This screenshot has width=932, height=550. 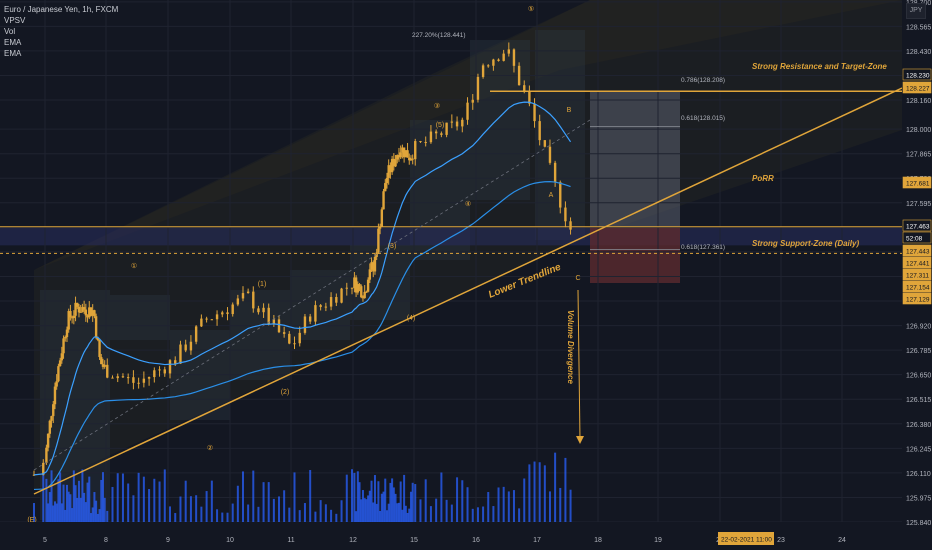 What do you see at coordinates (262, 284) in the screenshot?
I see `wave-label: (1)` at bounding box center [262, 284].